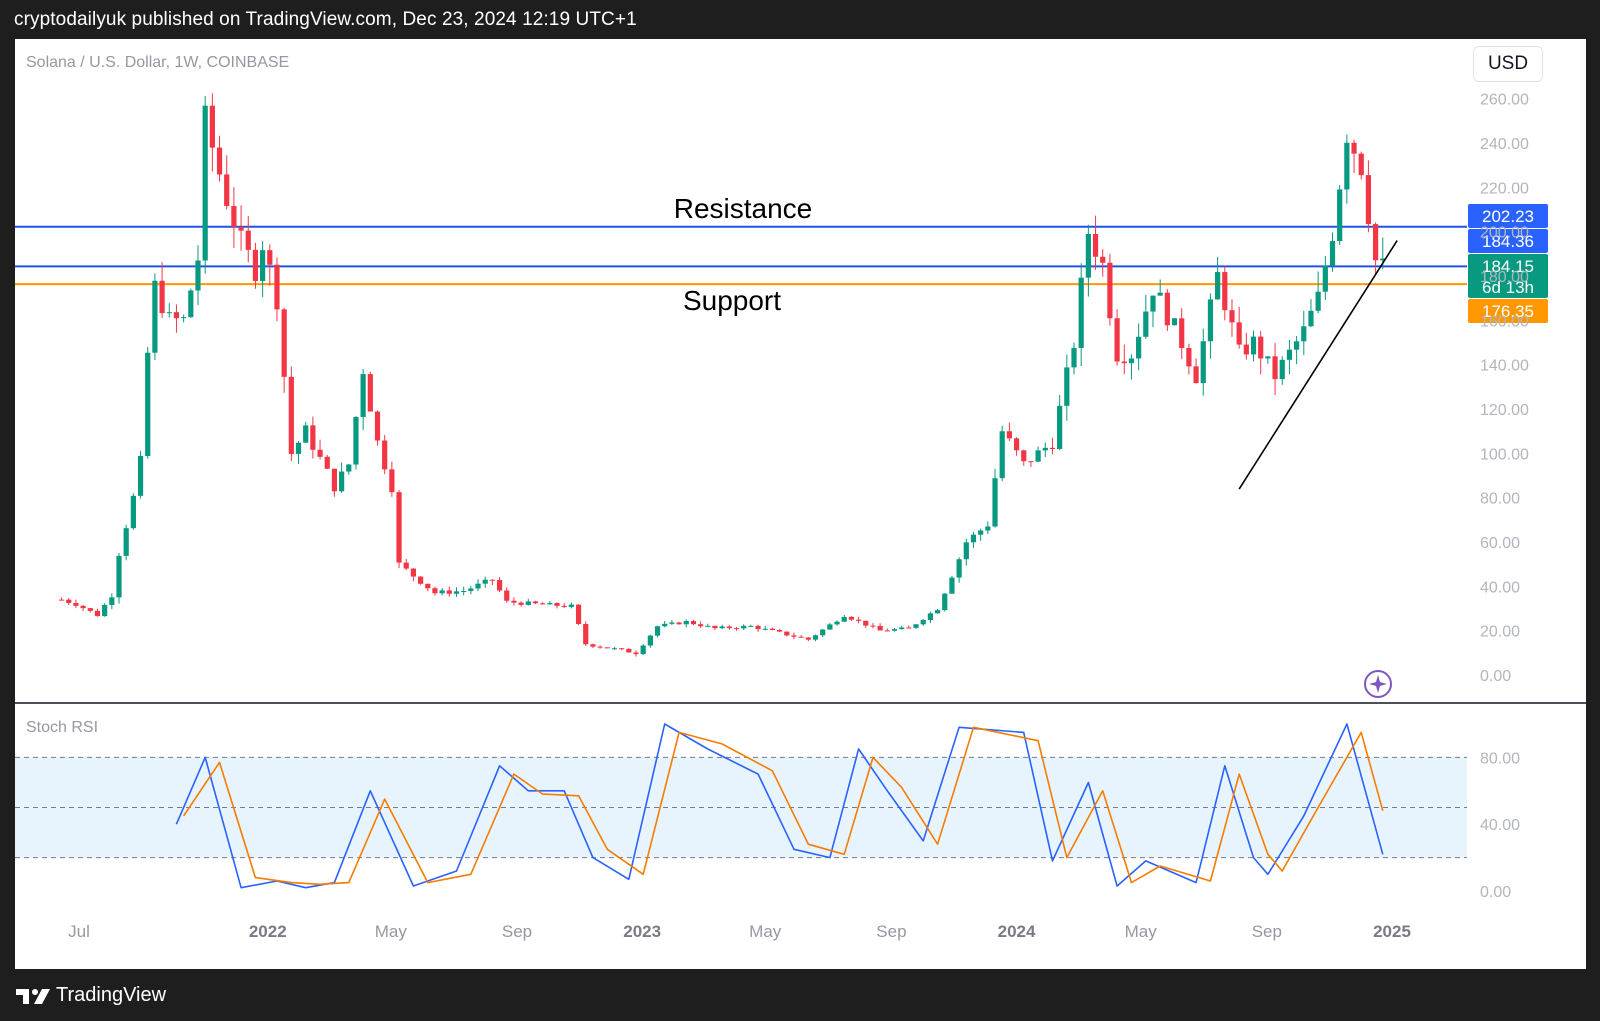 This screenshot has width=1600, height=1021. What do you see at coordinates (1508, 64) in the screenshot?
I see `currency-button: USD` at bounding box center [1508, 64].